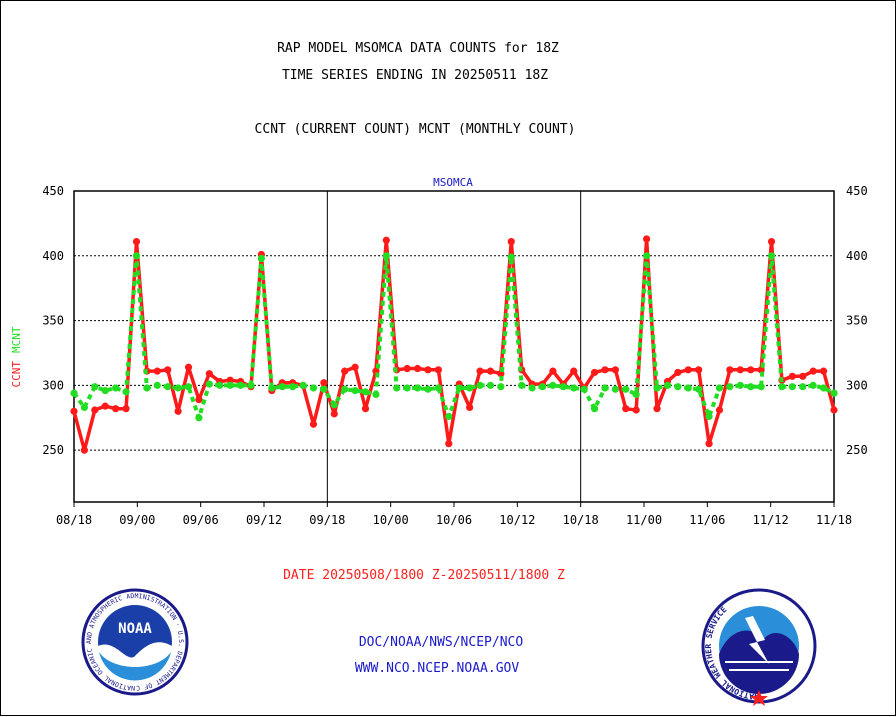 The image size is (896, 717). Describe the element at coordinates (53, 256) in the screenshot. I see `y-tick-label-left: 400` at that location.